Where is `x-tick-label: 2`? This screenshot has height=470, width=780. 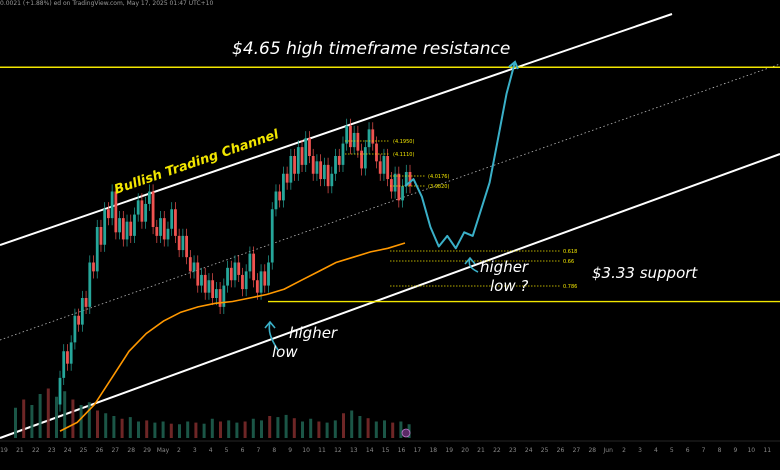
x-tick-label: 2 is located at coordinates (624, 450).